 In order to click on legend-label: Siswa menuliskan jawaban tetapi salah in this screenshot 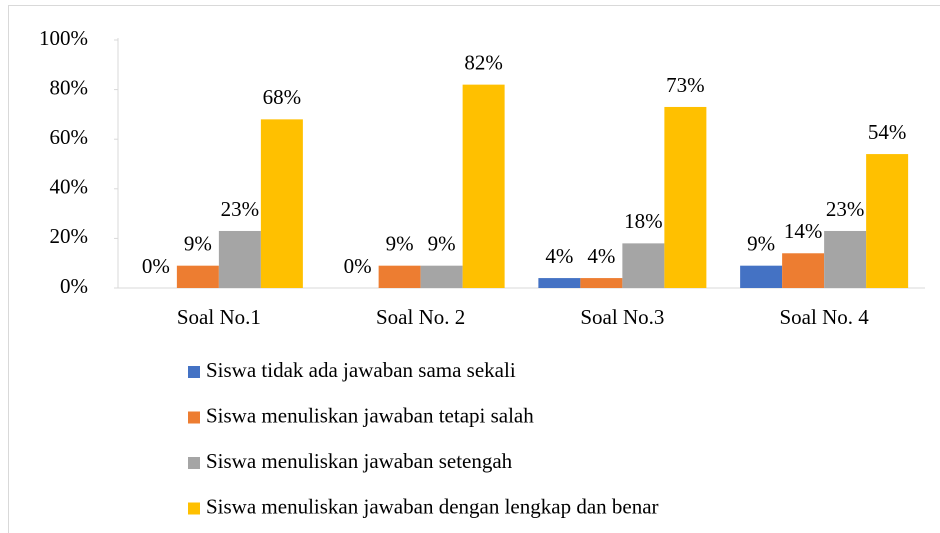, I will do `click(370, 415)`.